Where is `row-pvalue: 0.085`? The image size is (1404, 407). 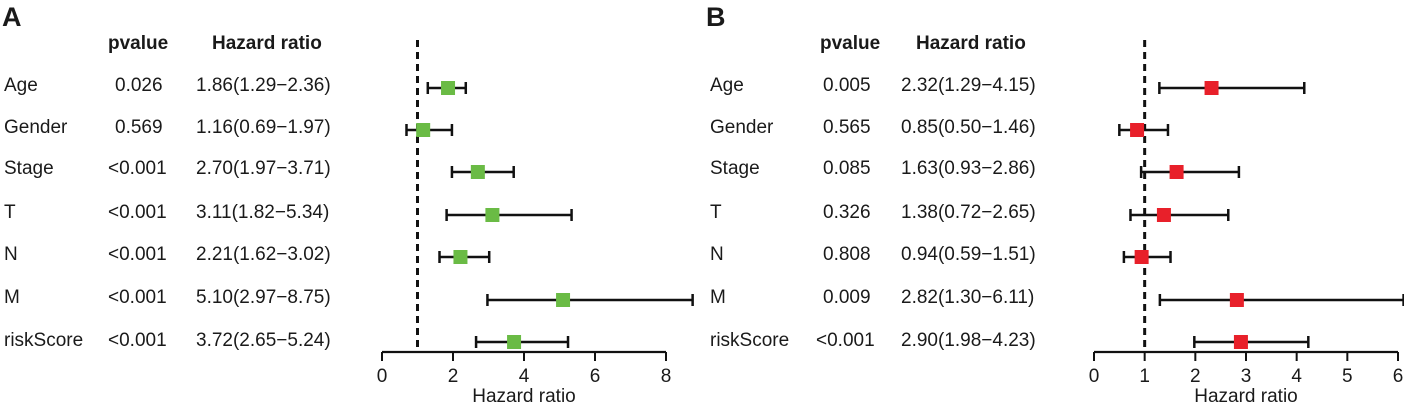
row-pvalue: 0.085 is located at coordinates (847, 168).